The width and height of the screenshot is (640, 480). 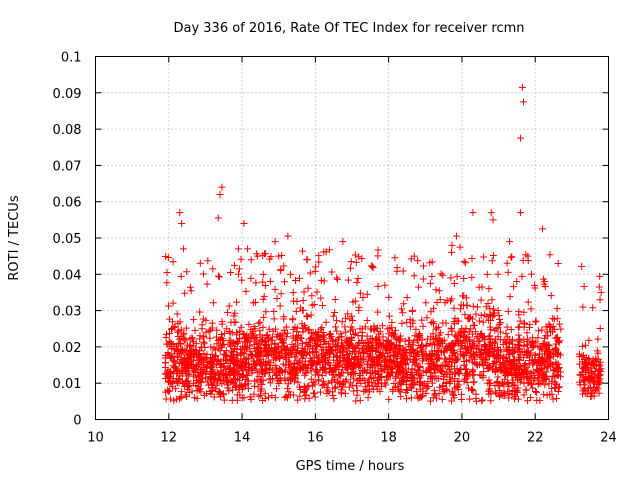 I want to click on y-axis-title: ROTI / TECUs, so click(x=14, y=237).